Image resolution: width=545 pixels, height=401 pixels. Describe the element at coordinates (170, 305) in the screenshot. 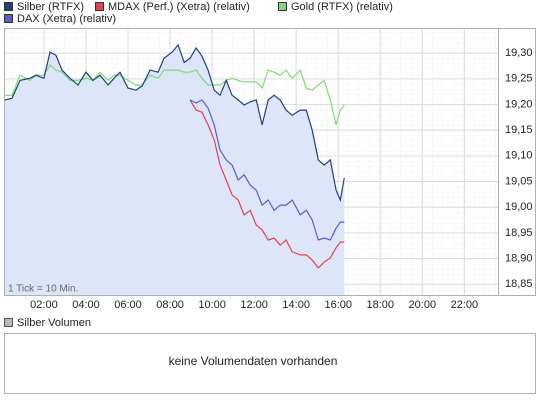

I see `x-tick-label: 08:00` at that location.